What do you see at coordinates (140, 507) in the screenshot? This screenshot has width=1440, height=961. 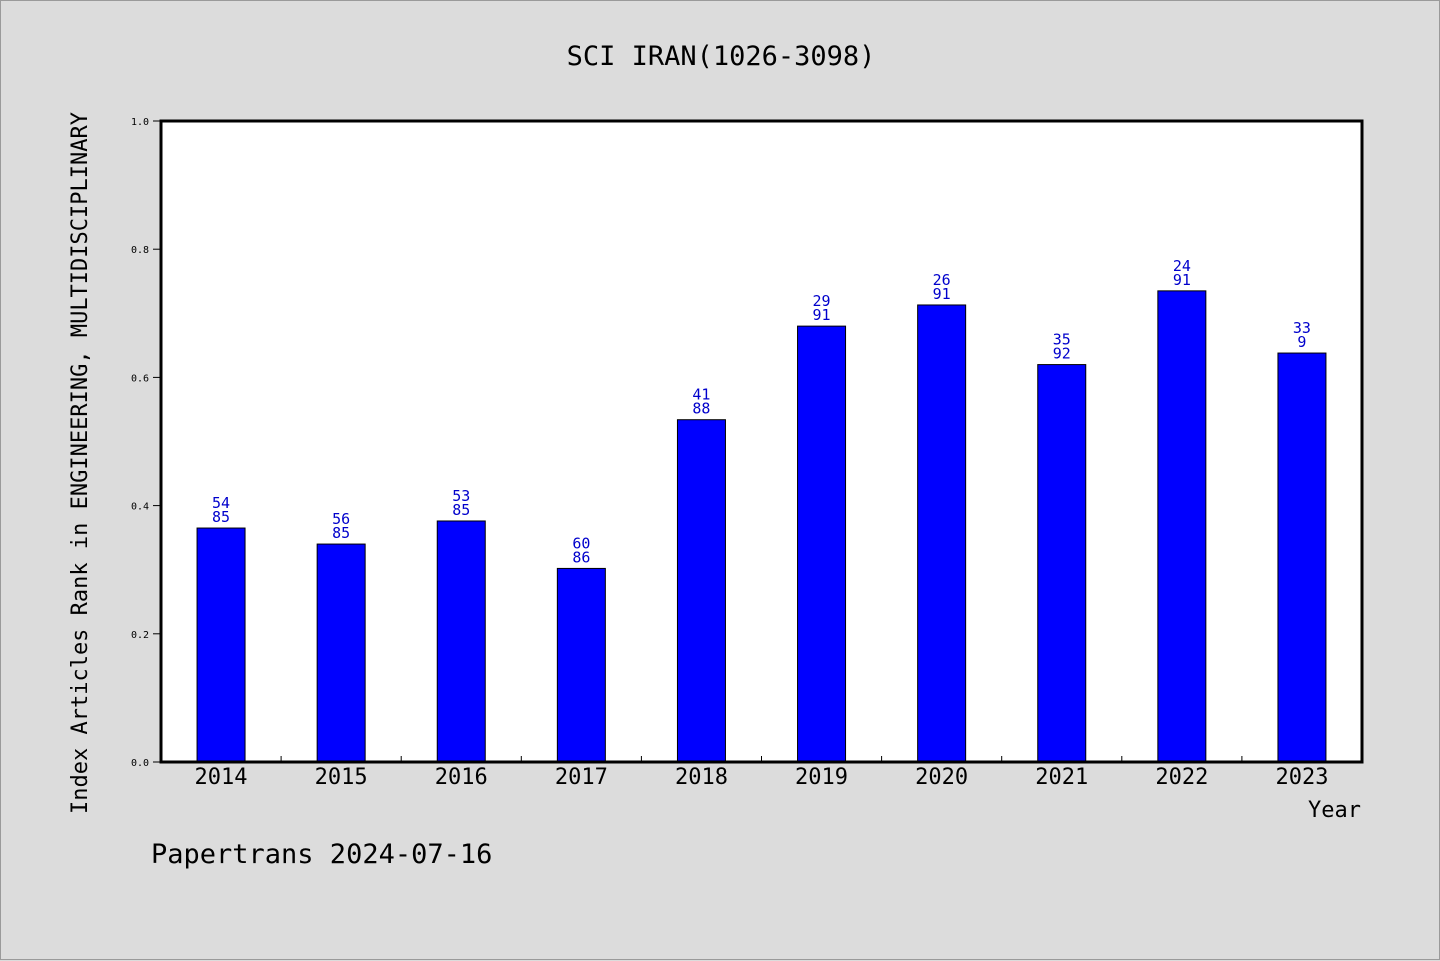 I see `y-tick-label-0.4: 0.4` at bounding box center [140, 507].